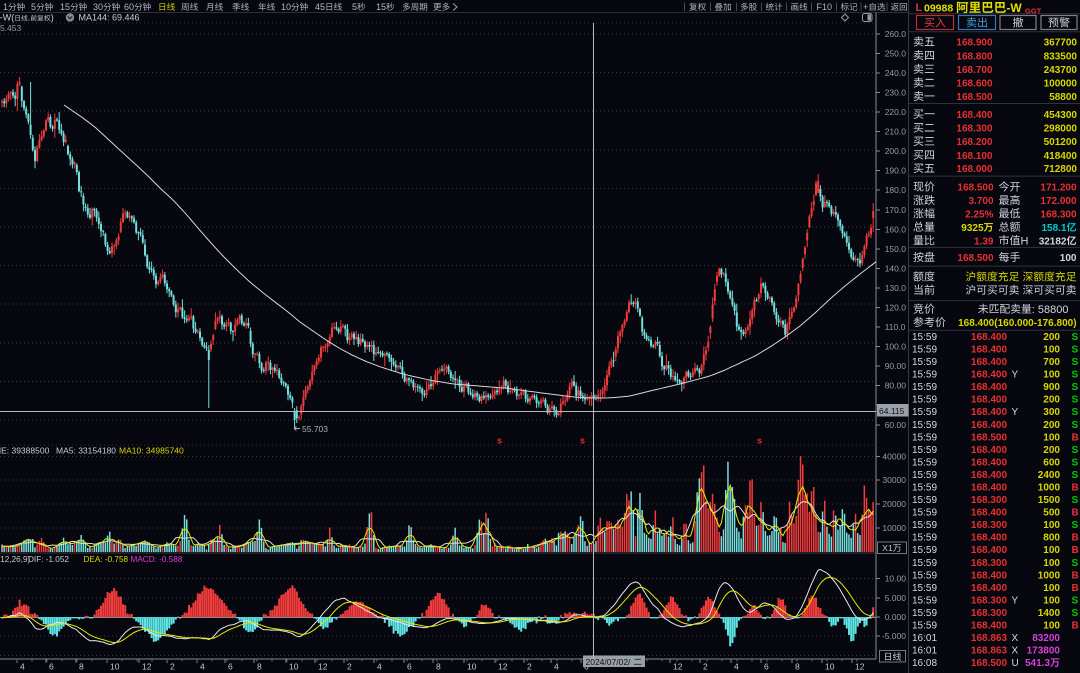 The image size is (1080, 673). Describe the element at coordinates (896, 132) in the screenshot. I see `svg-text: 210.0` at that location.